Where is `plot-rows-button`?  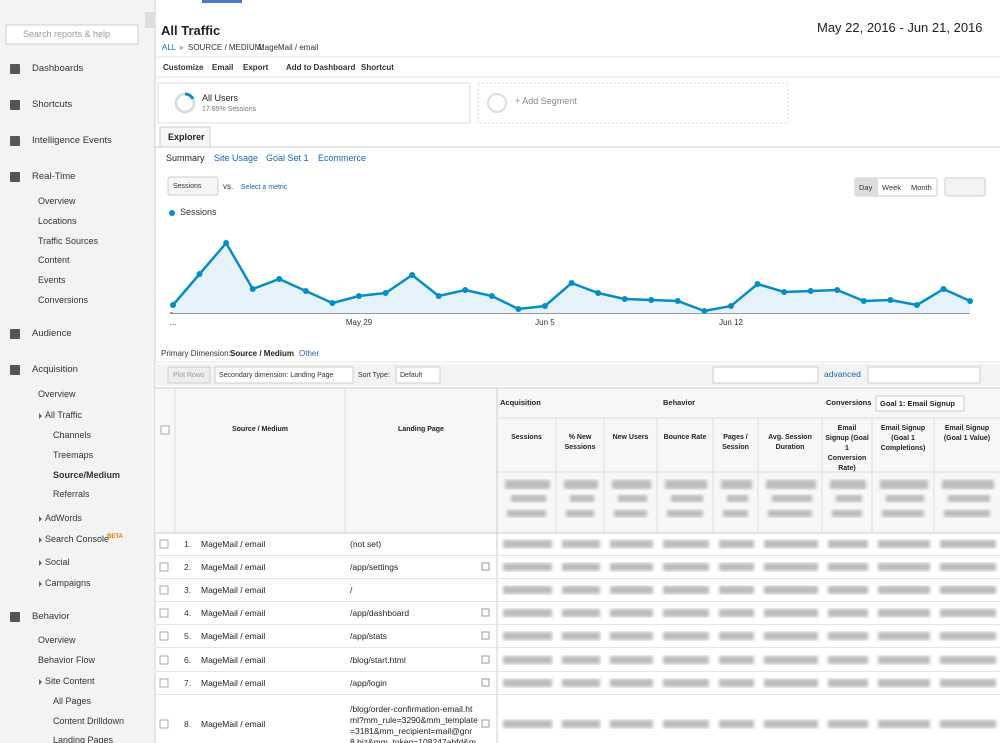 plot-rows-button is located at coordinates (189, 375).